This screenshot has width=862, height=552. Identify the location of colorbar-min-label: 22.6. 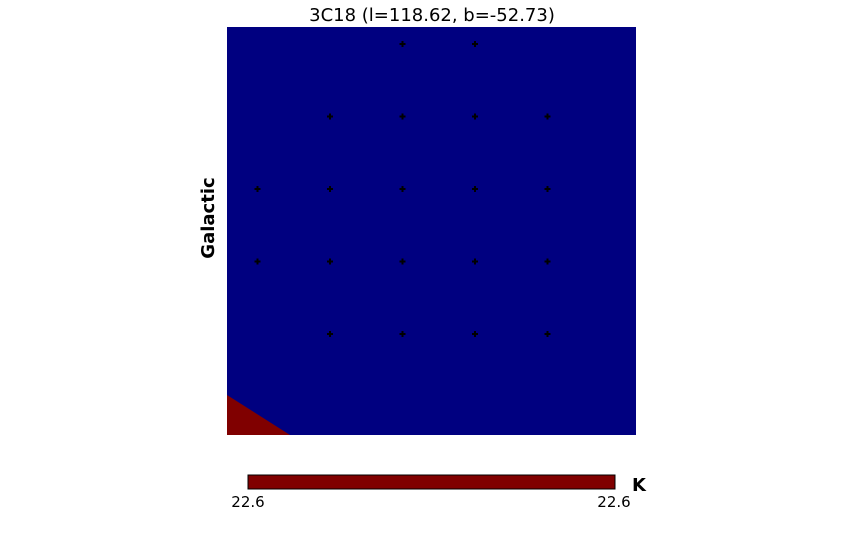
(247, 502).